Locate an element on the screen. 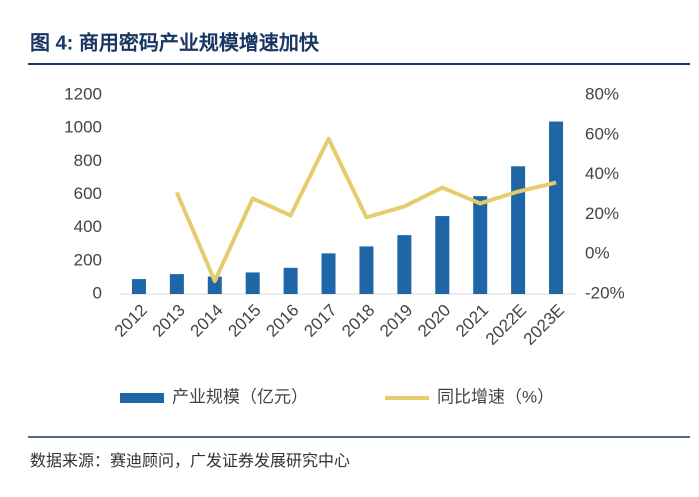 This screenshot has width=699, height=497. x-tick-label: 2017 is located at coordinates (320, 321).